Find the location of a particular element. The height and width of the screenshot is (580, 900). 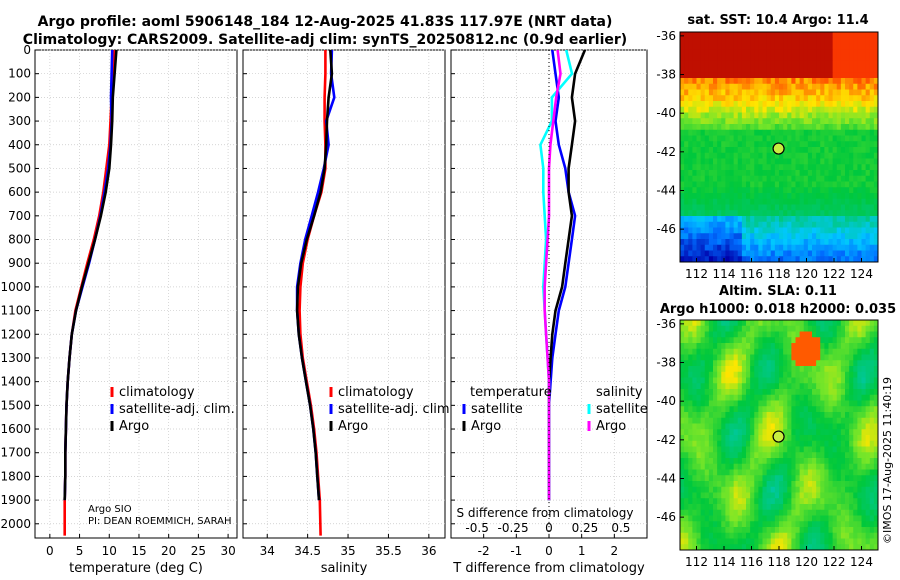

x-tick-label: 5 is located at coordinates (80, 551).